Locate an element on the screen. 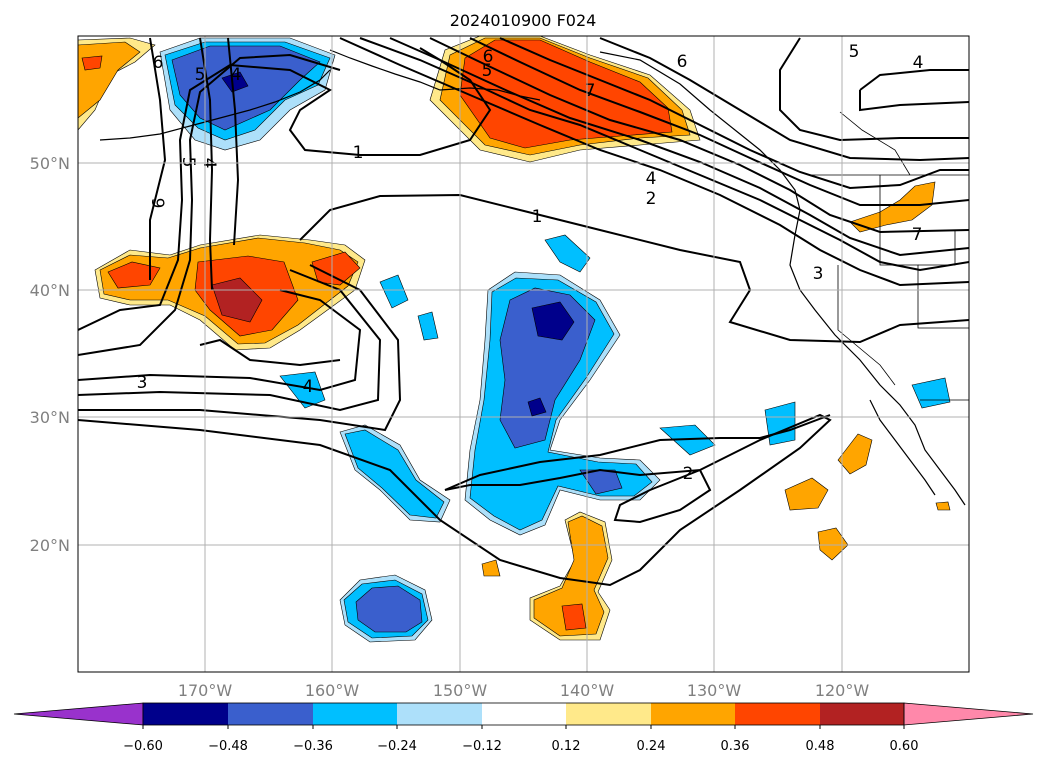 The image size is (1047, 765). colorbar-extend-min is located at coordinates (78, 714).